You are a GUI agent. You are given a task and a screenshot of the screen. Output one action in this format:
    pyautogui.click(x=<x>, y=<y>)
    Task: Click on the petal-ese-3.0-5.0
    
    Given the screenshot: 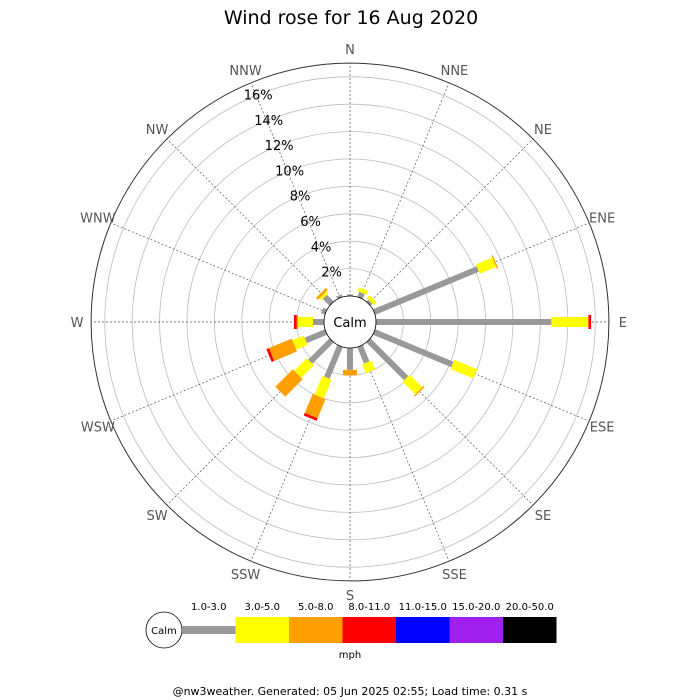 What is the action you would take?
    pyautogui.click(x=464, y=369)
    